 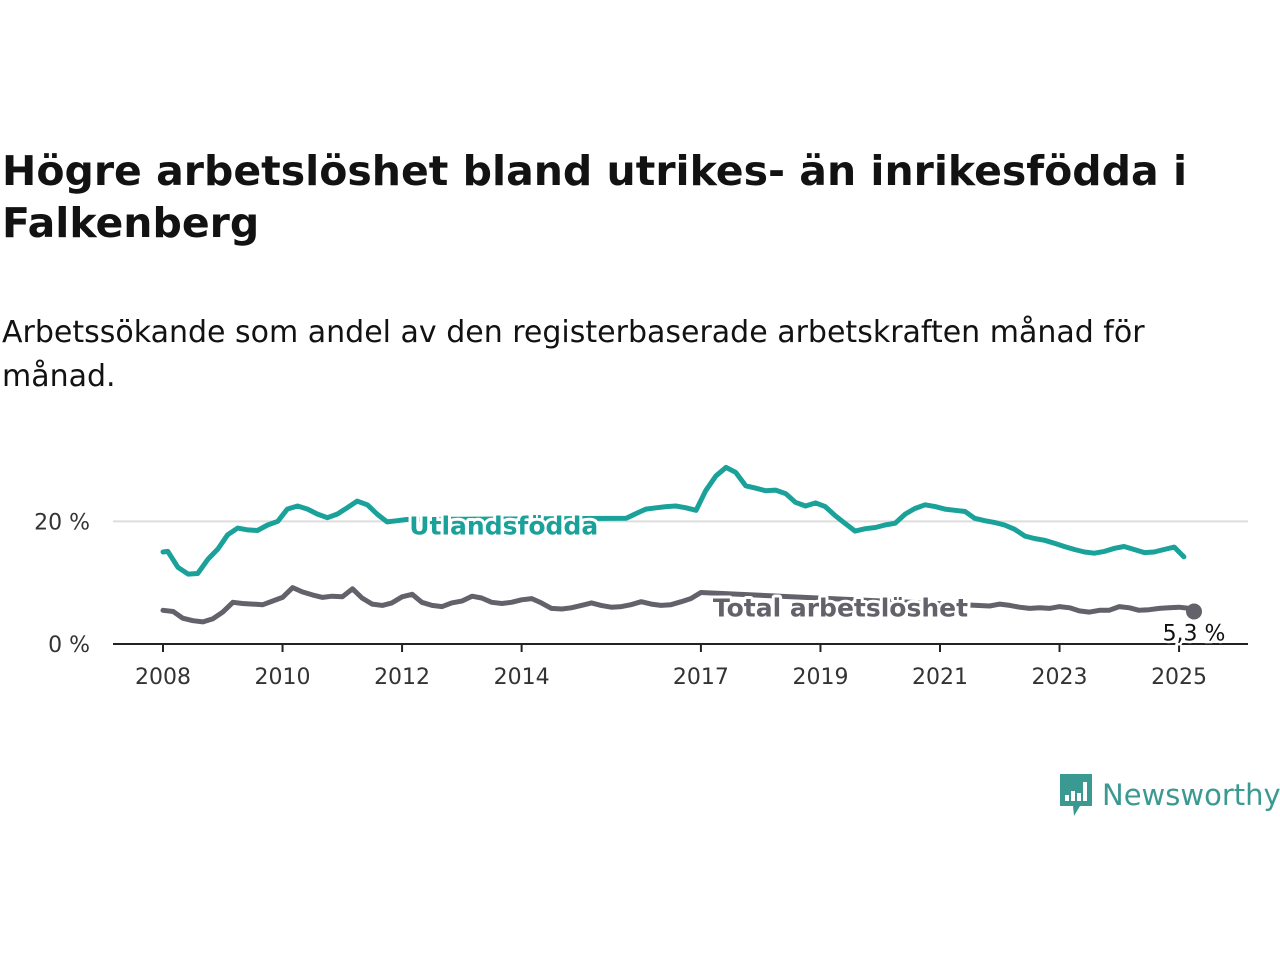 I want to click on x-tick-label: 2017, so click(x=701, y=677).